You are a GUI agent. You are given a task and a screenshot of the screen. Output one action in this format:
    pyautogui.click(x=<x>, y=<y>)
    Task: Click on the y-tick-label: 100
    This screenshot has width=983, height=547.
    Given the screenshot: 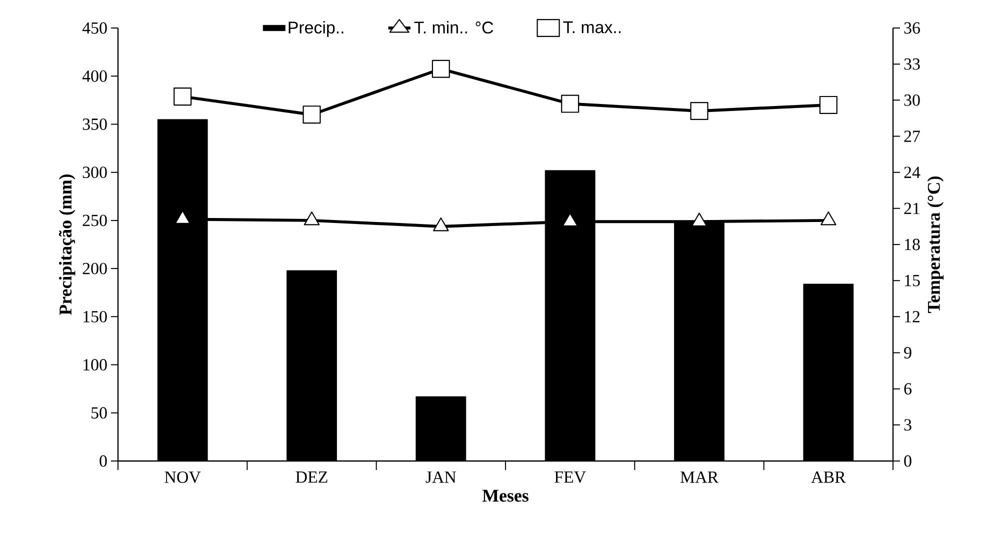 What is the action you would take?
    pyautogui.click(x=95, y=364)
    